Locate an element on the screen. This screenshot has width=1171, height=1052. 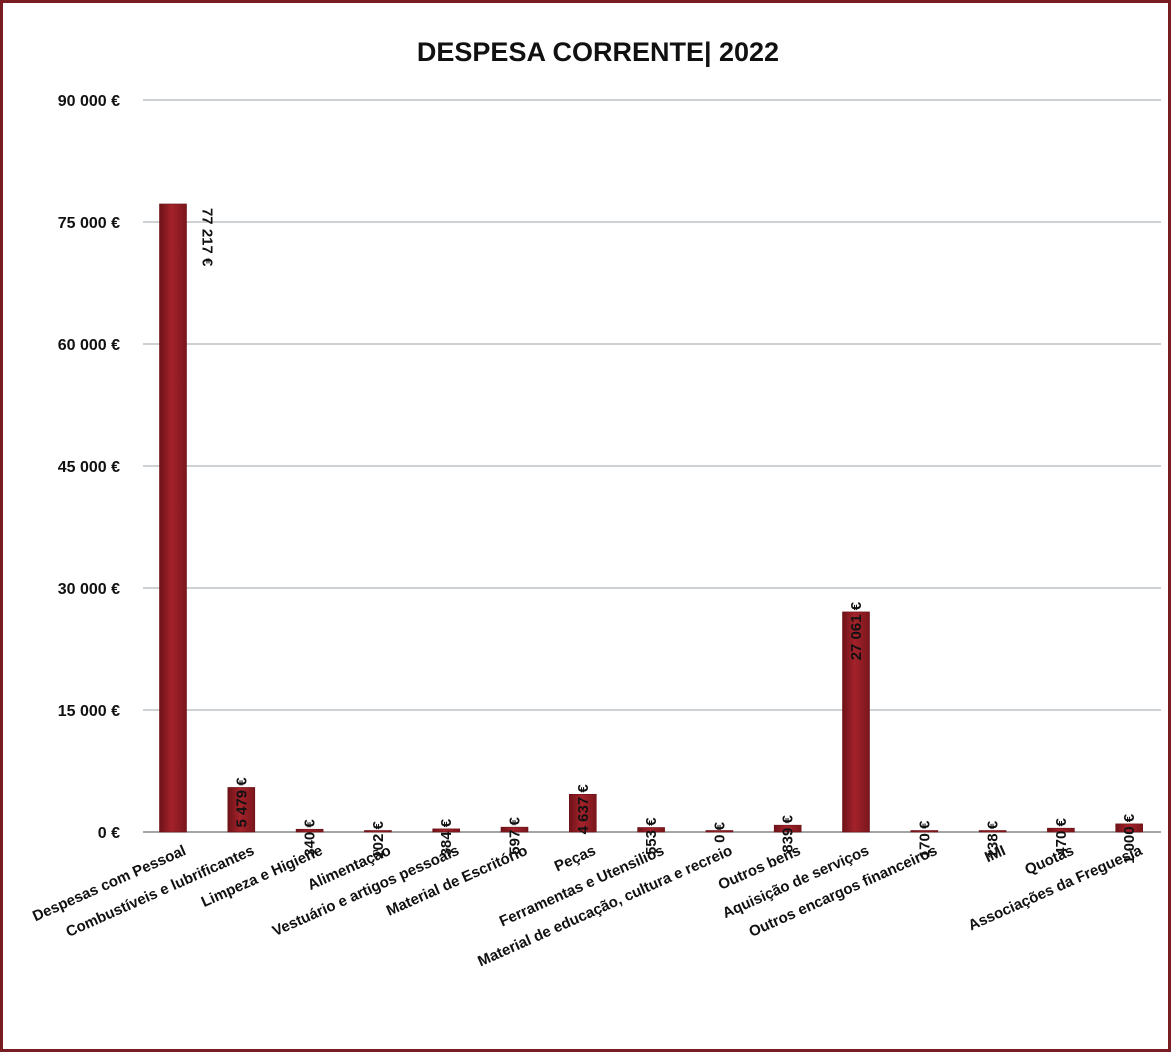
data-label: 0 € is located at coordinates (719, 832).